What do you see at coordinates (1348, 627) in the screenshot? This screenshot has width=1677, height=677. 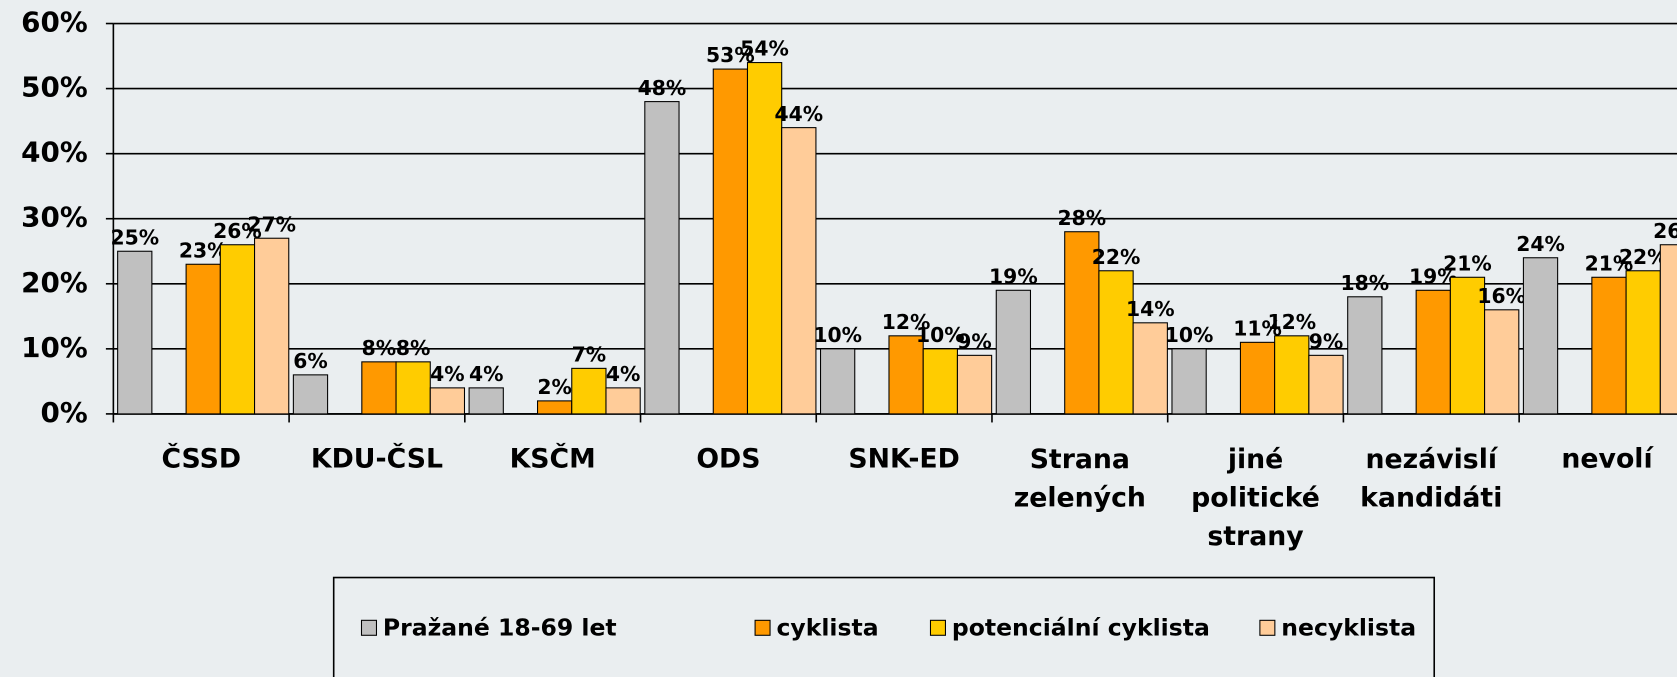 I see `legend-label: necyklista` at bounding box center [1348, 627].